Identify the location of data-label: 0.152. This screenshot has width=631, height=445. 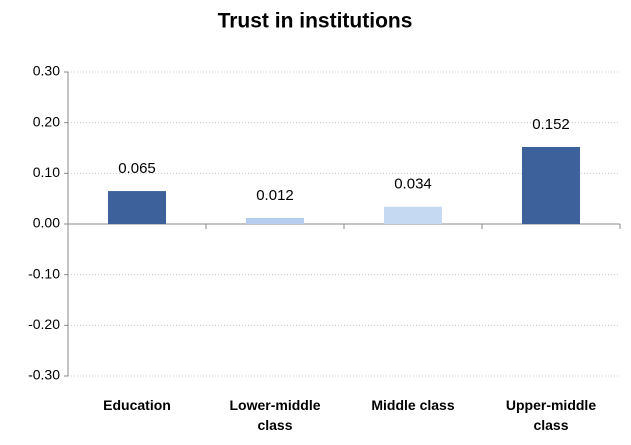
(551, 124).